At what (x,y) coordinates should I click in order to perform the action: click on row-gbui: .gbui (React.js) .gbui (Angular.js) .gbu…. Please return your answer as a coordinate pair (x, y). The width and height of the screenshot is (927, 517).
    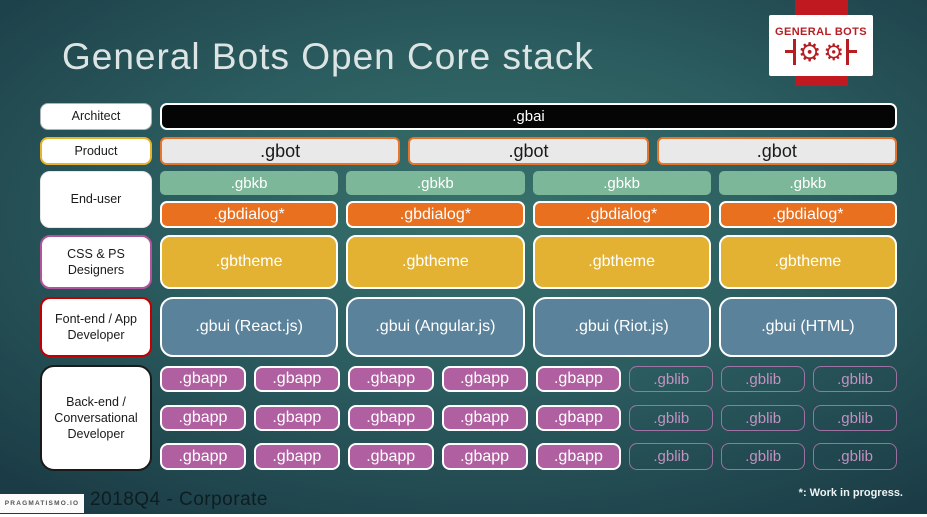
    Looking at the image, I should click on (528, 327).